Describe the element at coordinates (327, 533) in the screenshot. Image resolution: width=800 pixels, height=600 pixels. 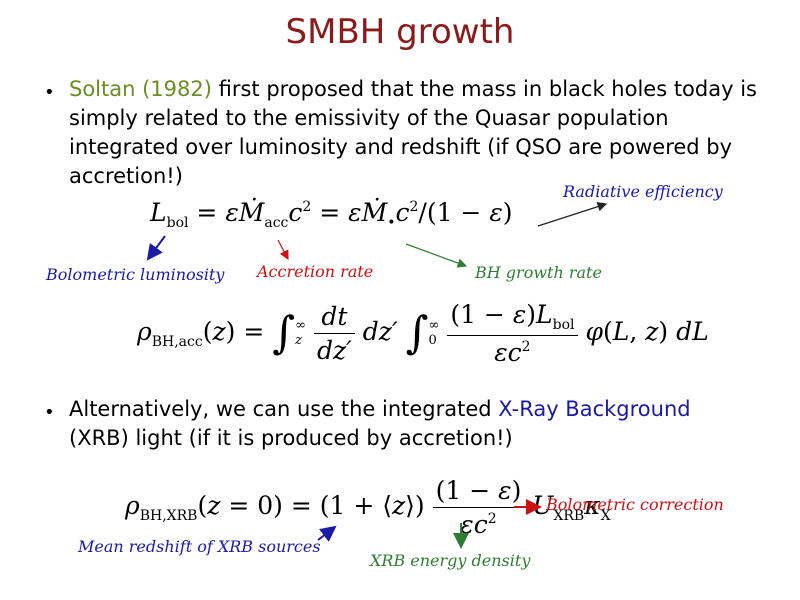
I see `mean-redshift-arrow` at that location.